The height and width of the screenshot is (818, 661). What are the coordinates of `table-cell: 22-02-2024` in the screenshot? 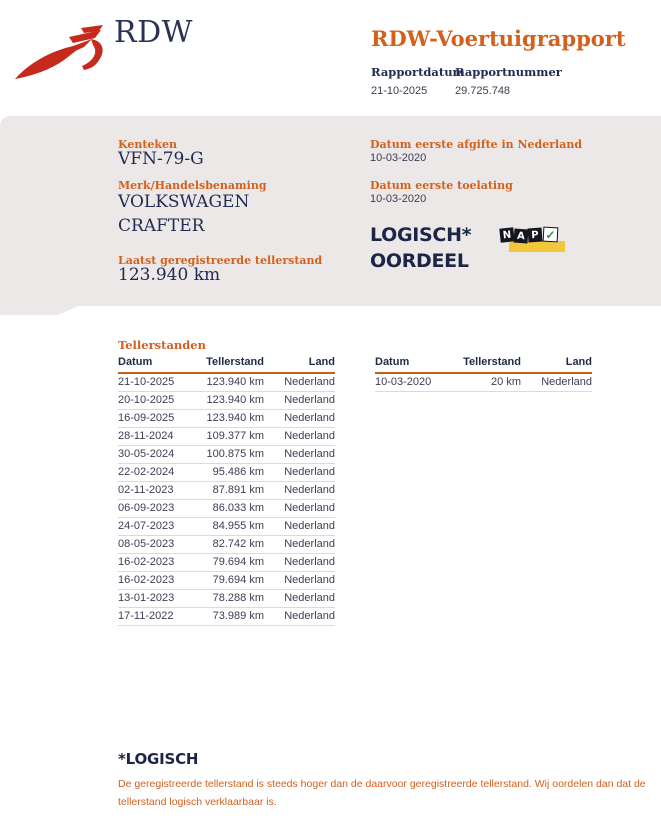 It's located at (162, 472).